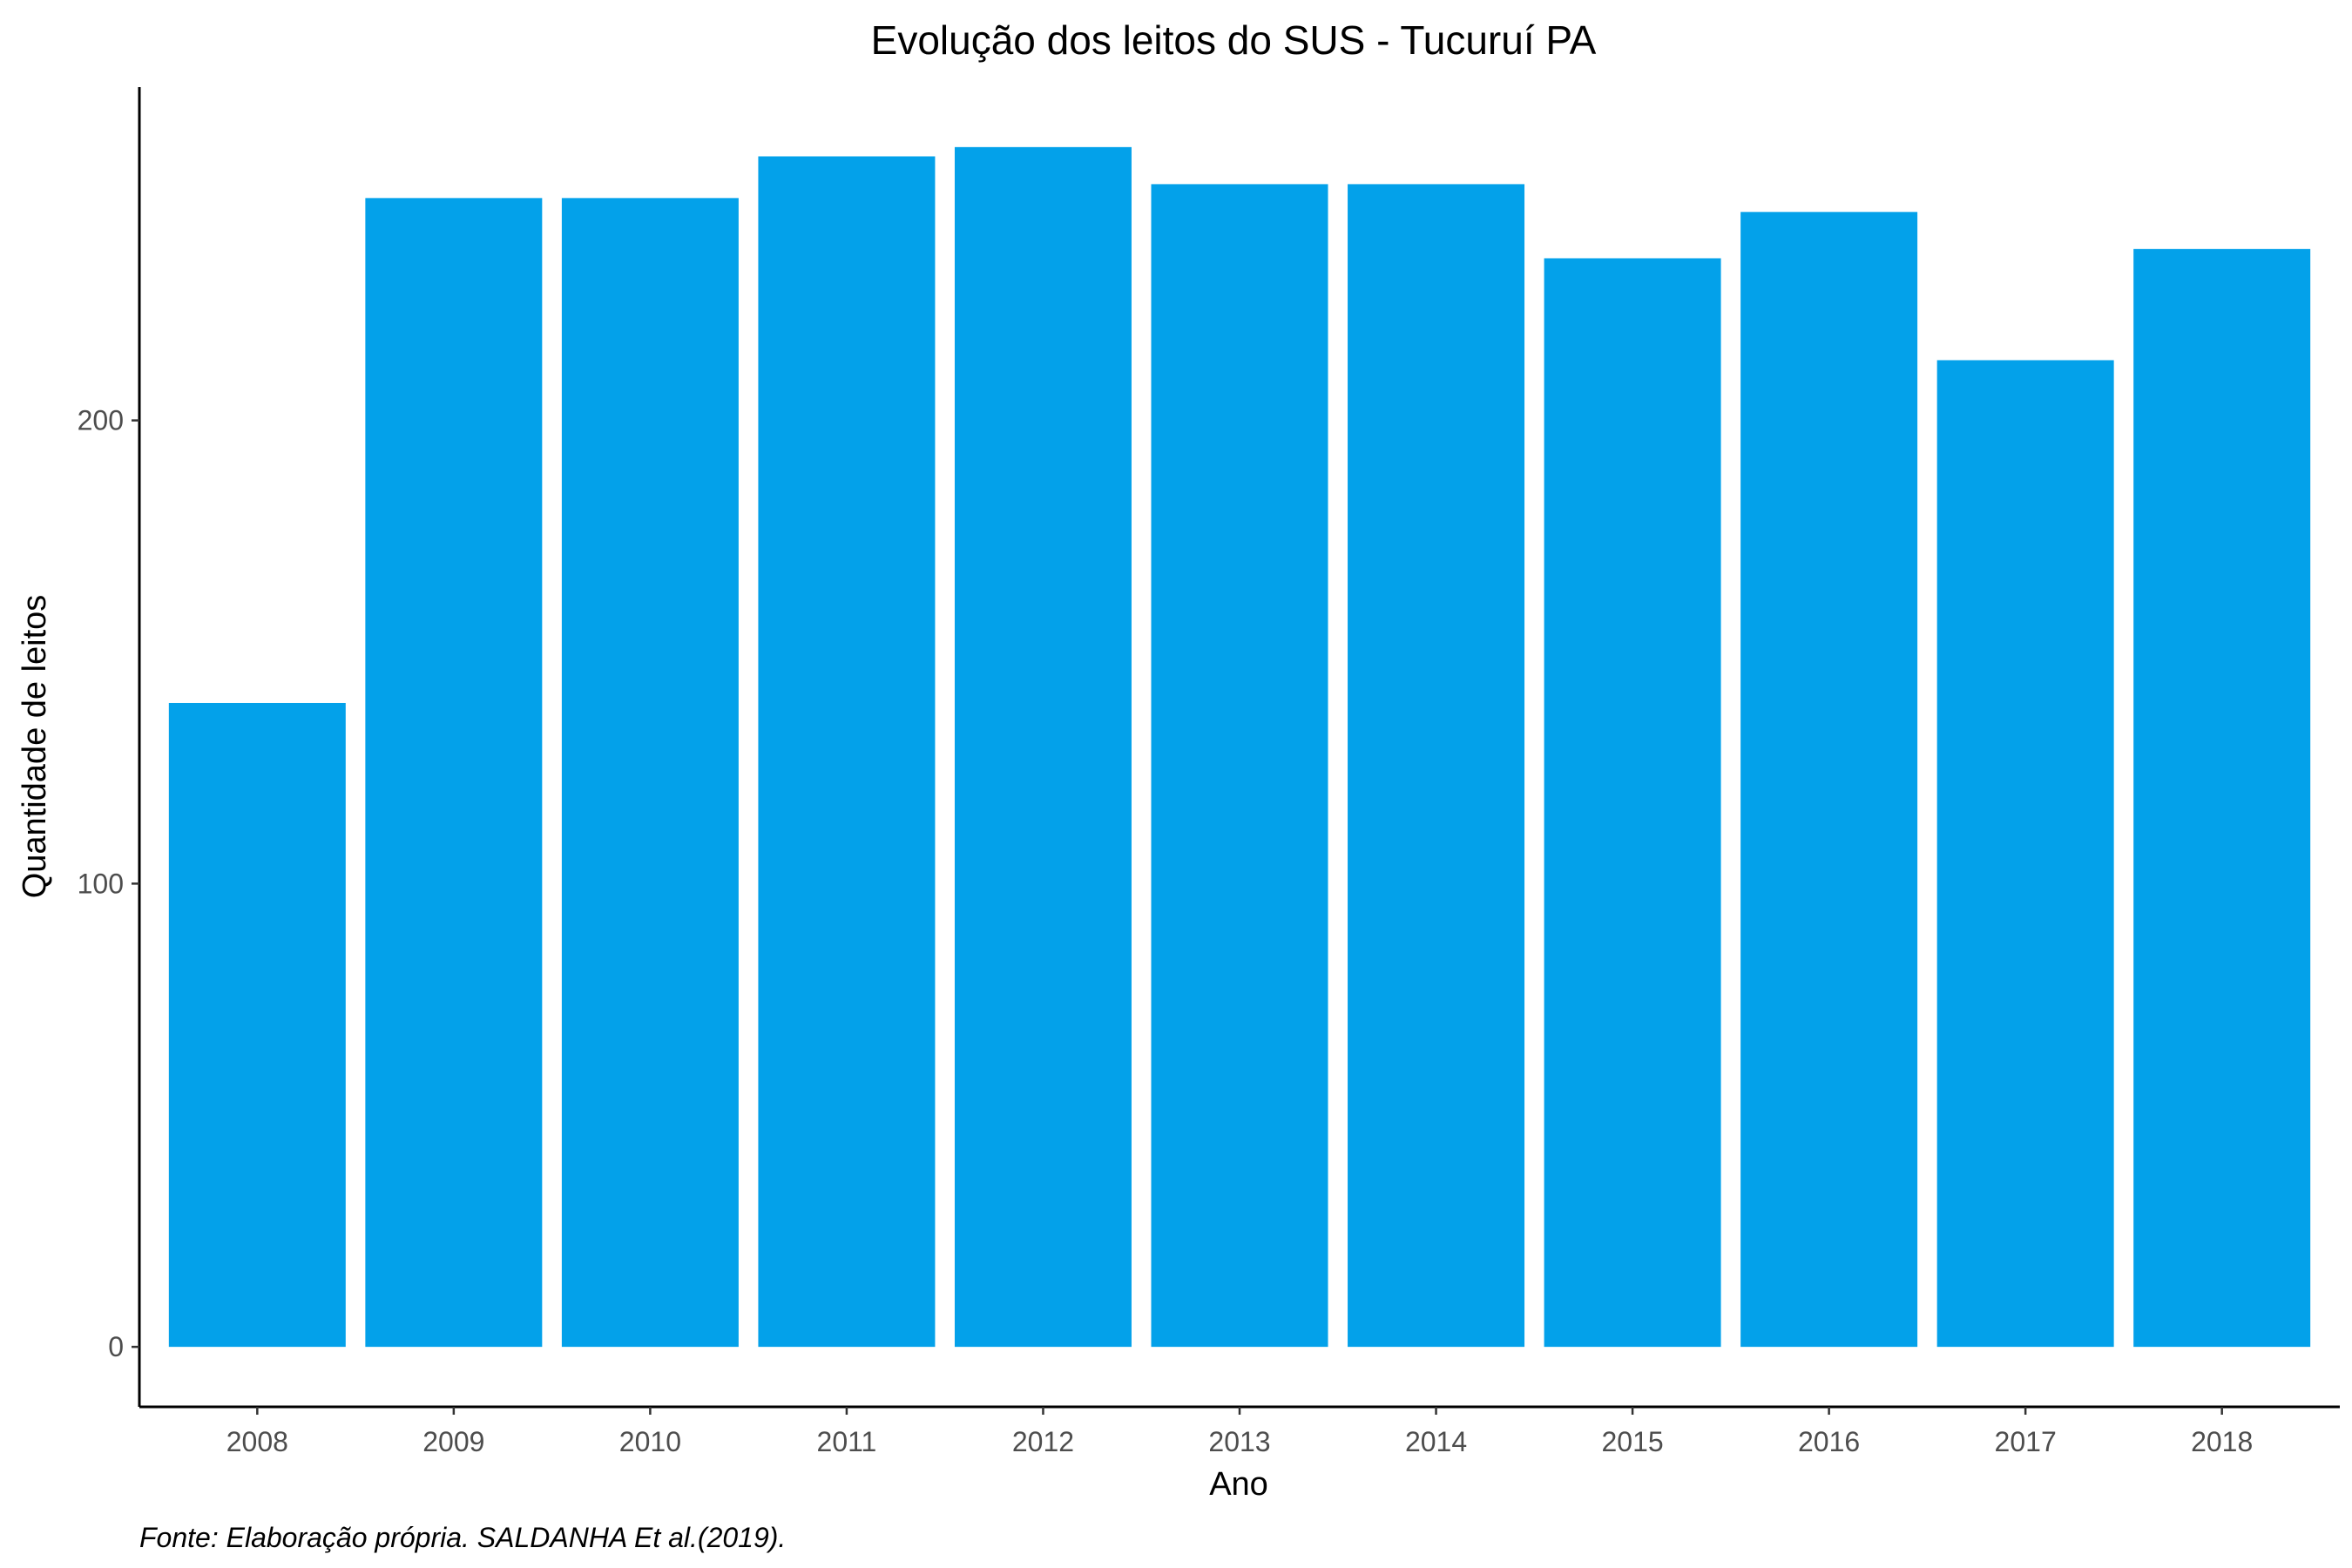  What do you see at coordinates (454, 773) in the screenshot?
I see `bar-2009` at bounding box center [454, 773].